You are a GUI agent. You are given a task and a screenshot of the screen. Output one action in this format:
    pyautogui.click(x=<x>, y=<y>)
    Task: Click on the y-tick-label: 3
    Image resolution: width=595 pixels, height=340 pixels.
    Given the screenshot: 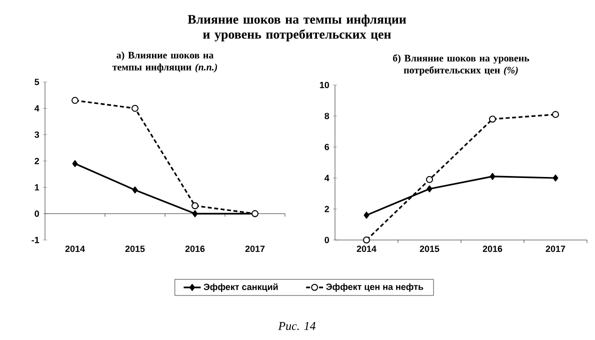 What is the action you would take?
    pyautogui.click(x=37, y=134)
    